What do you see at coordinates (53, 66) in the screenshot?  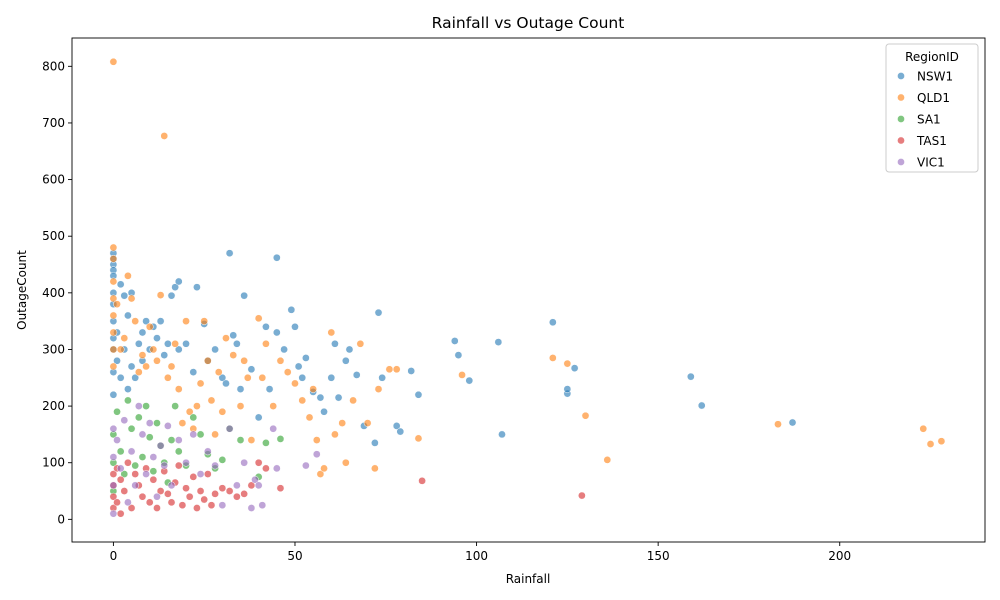 I see `y-tick-label: 800` at bounding box center [53, 66].